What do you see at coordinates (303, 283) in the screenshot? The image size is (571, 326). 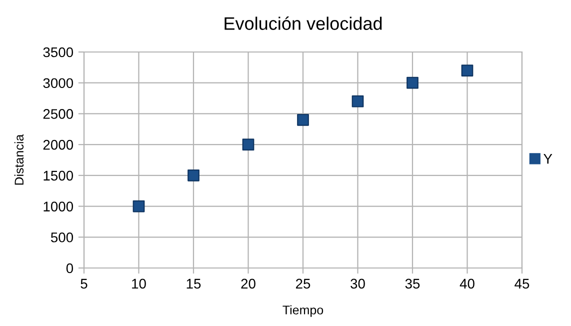 I see `x-tick-label: 25` at bounding box center [303, 283].